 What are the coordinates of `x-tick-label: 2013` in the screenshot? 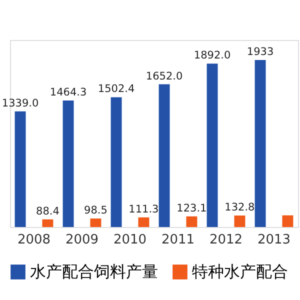 It's located at (274, 240).